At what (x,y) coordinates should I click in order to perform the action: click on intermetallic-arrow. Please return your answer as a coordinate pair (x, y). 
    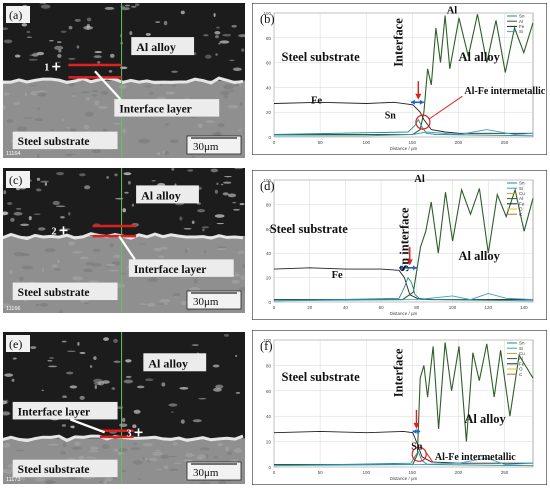
    Looking at the image, I should click on (445, 107).